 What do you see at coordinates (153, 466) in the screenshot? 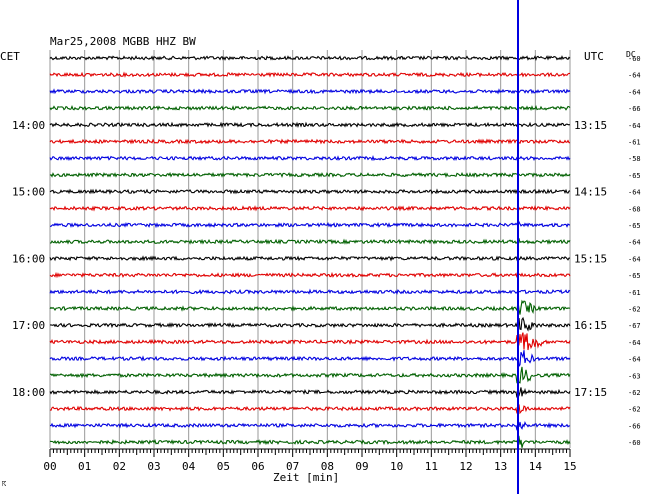
I see `x-tick-label: 03` at bounding box center [153, 466].